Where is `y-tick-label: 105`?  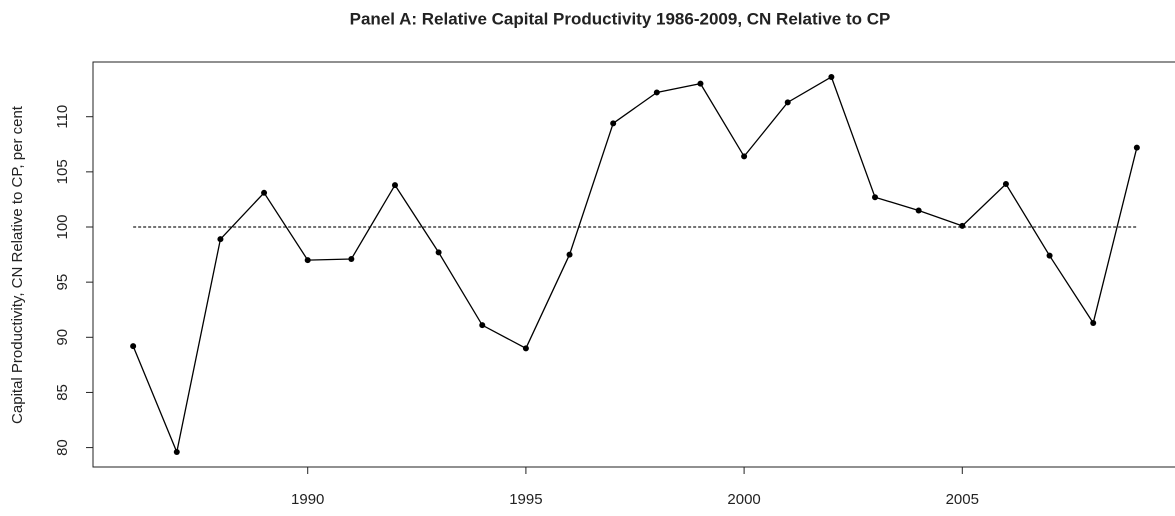 y-tick-label: 105 is located at coordinates (62, 171).